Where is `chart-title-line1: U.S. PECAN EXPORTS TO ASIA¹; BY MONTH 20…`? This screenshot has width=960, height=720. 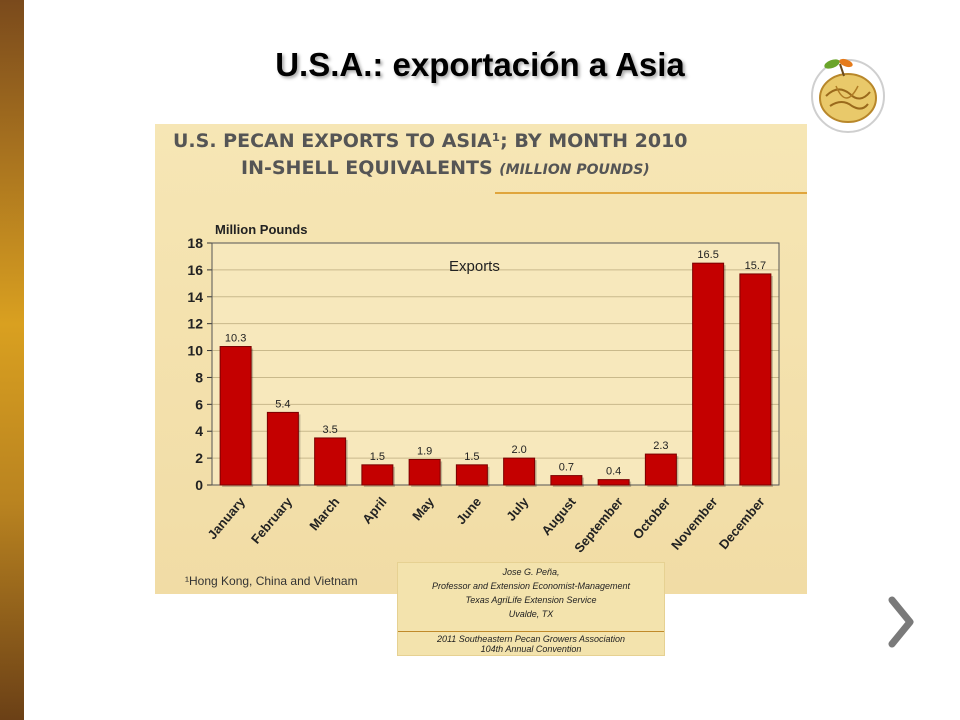 chart-title-line1: U.S. PECAN EXPORTS TO ASIA¹; BY MONTH 20… is located at coordinates (430, 141).